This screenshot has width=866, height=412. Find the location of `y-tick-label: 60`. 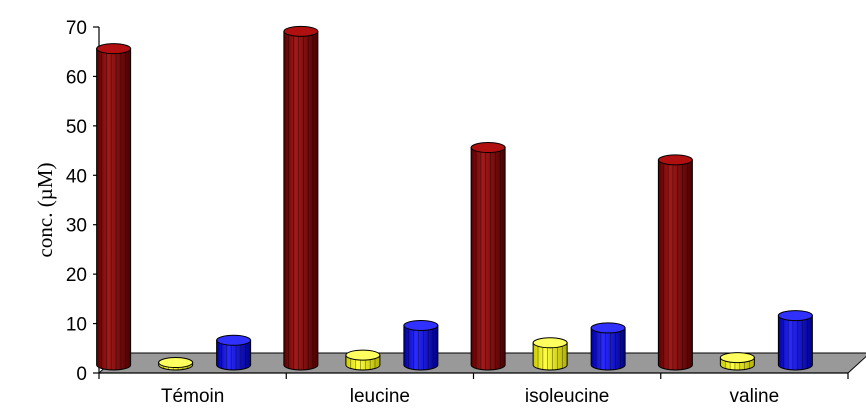

y-tick-label: 60 is located at coordinates (76, 77).